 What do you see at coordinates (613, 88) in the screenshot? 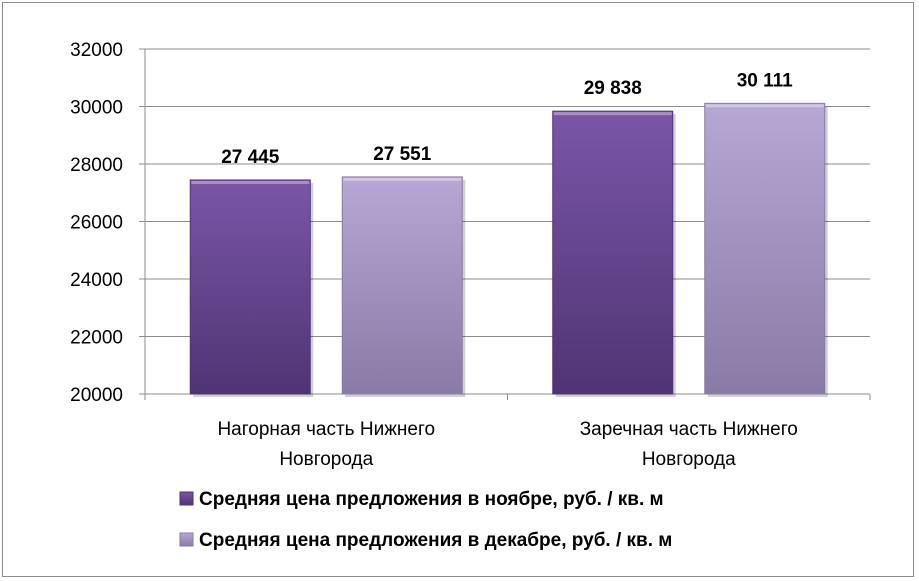
I see `data-label: 29 838` at bounding box center [613, 88].